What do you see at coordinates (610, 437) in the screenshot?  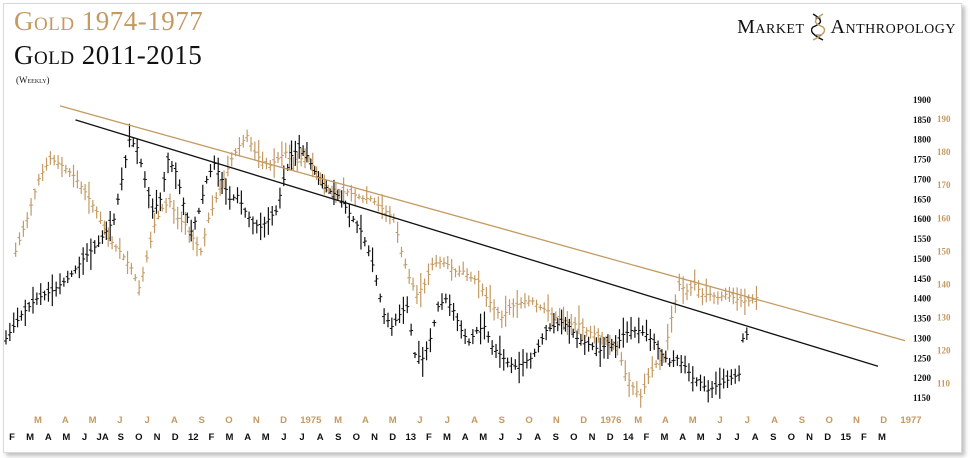 I see `x-tick-black: D` at bounding box center [610, 437].